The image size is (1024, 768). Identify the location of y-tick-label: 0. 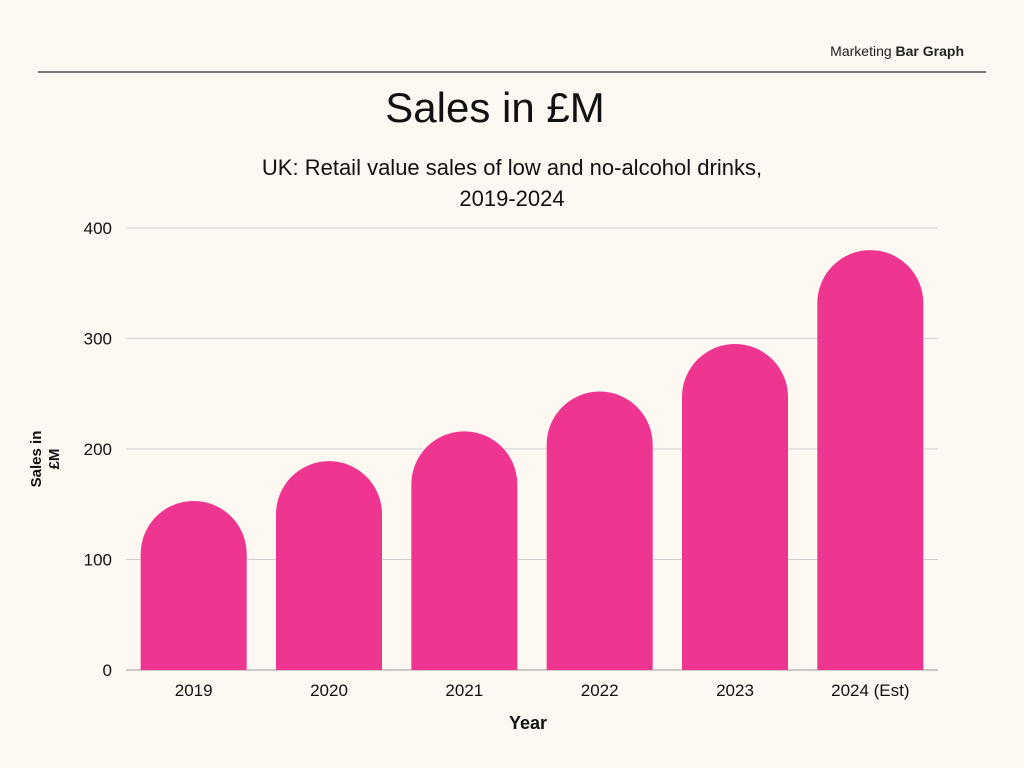
(107, 670).